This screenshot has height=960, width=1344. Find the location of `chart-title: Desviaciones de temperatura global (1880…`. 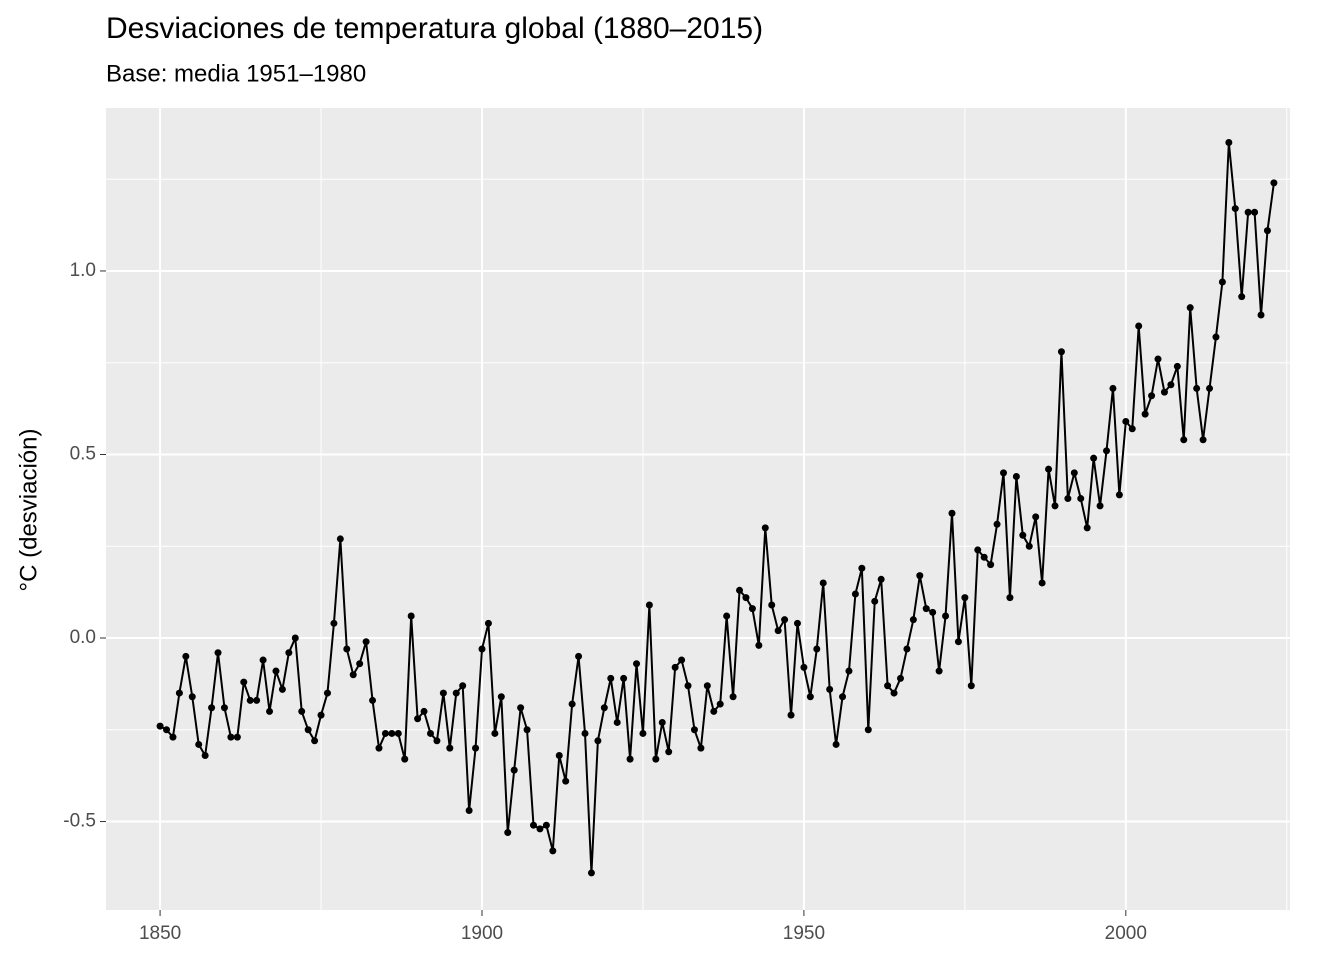

chart-title: Desviaciones de temperatura global (1880… is located at coordinates (434, 28).